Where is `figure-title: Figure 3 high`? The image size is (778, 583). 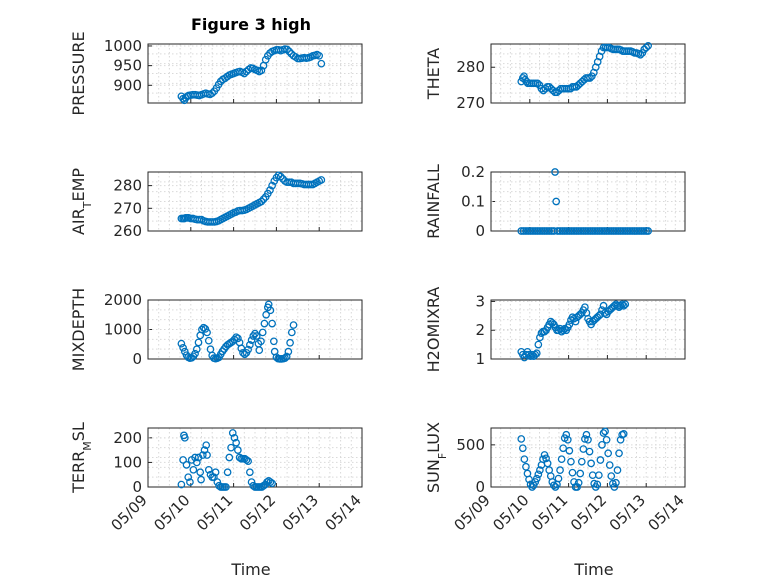
figure-title: Figure 3 high is located at coordinates (251, 24).